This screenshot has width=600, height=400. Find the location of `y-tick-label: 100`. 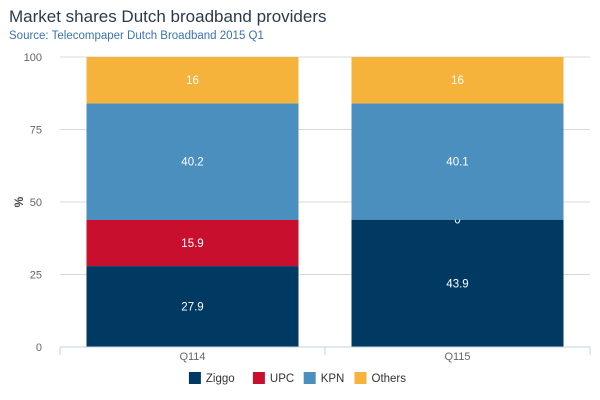

y-tick-label: 100 is located at coordinates (33, 58).